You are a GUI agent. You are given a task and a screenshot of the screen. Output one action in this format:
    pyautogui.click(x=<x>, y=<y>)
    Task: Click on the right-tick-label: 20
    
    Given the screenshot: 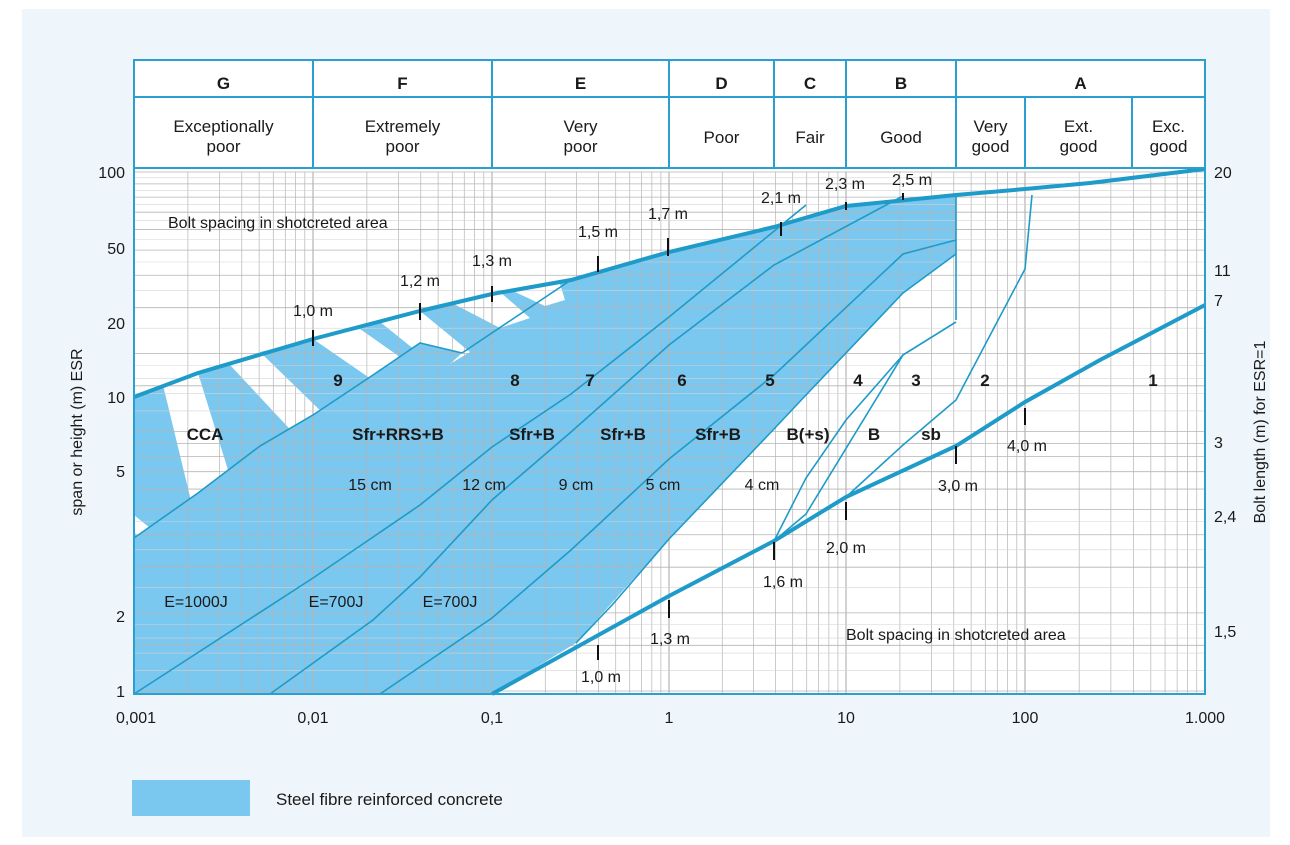 What is the action you would take?
    pyautogui.click(x=1223, y=173)
    